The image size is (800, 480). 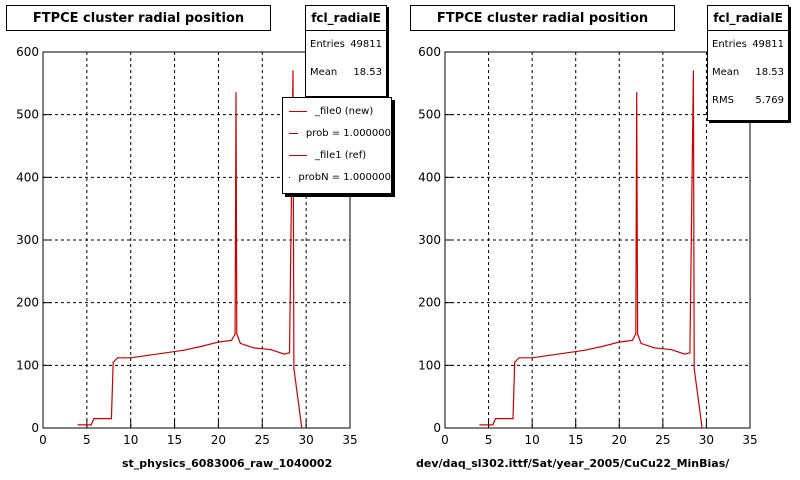 I want to click on right-stats-name: fcl_radialE, so click(x=748, y=18).